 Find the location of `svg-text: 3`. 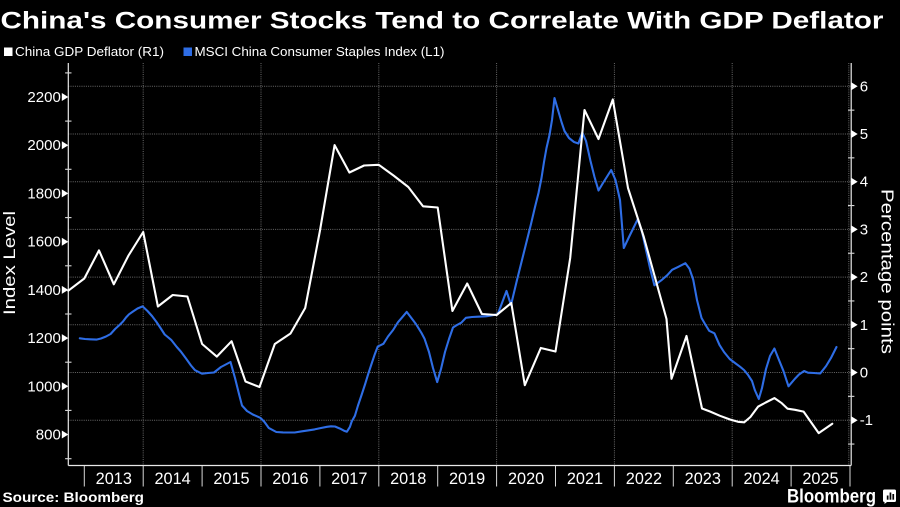

svg-text: 3 is located at coordinates (864, 229).